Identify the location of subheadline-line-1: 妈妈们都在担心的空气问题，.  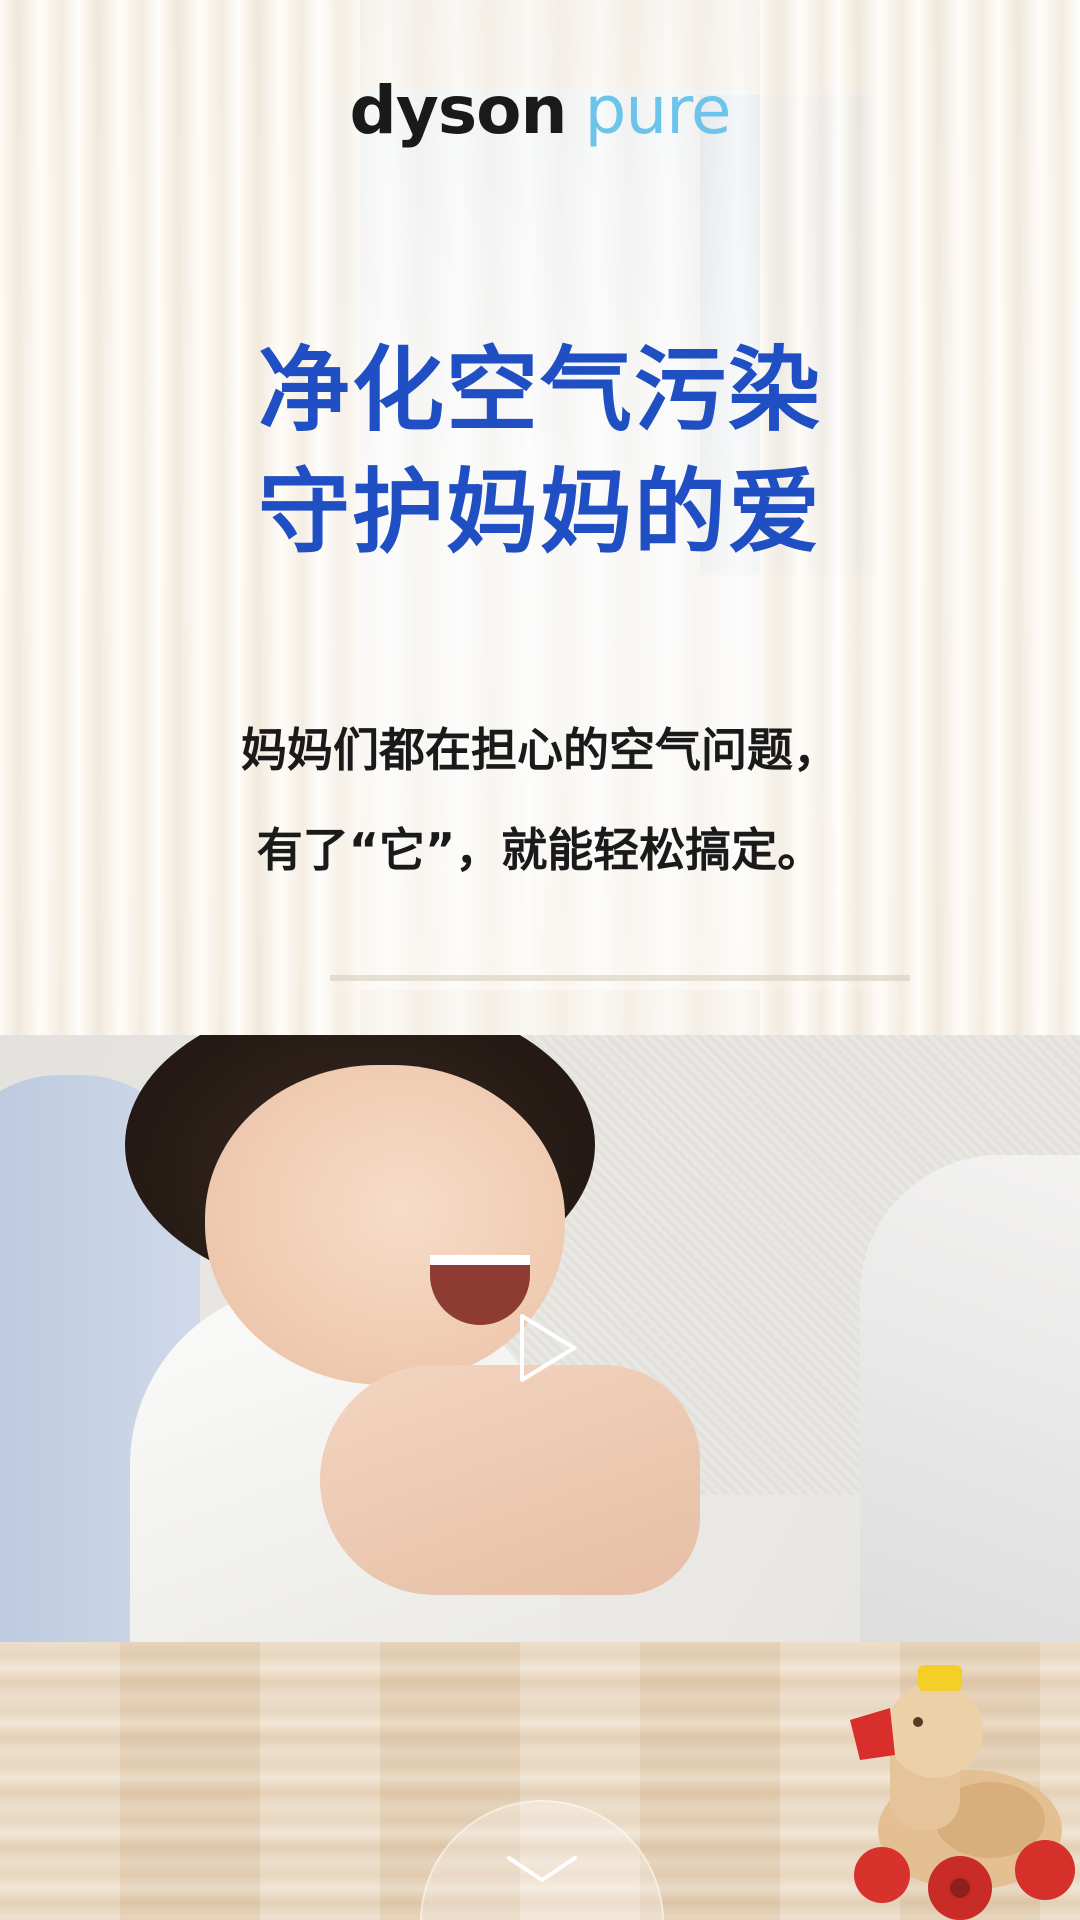
(540, 750).